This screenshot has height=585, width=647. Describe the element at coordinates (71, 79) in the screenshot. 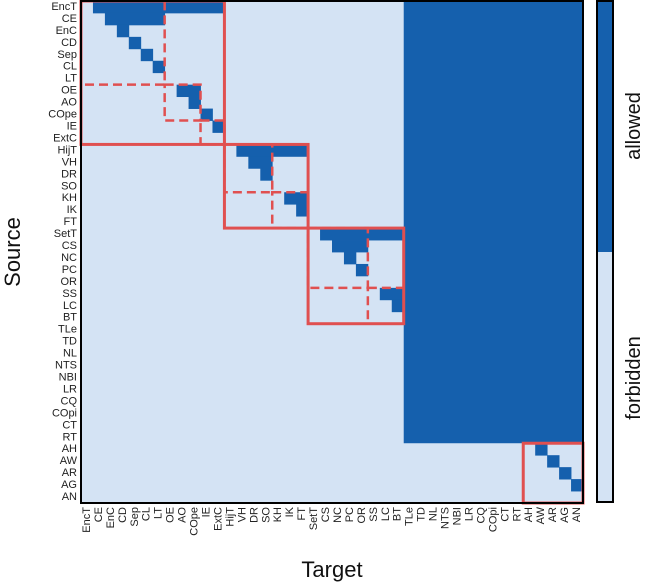

I see `y-tick-label: LT` at that location.